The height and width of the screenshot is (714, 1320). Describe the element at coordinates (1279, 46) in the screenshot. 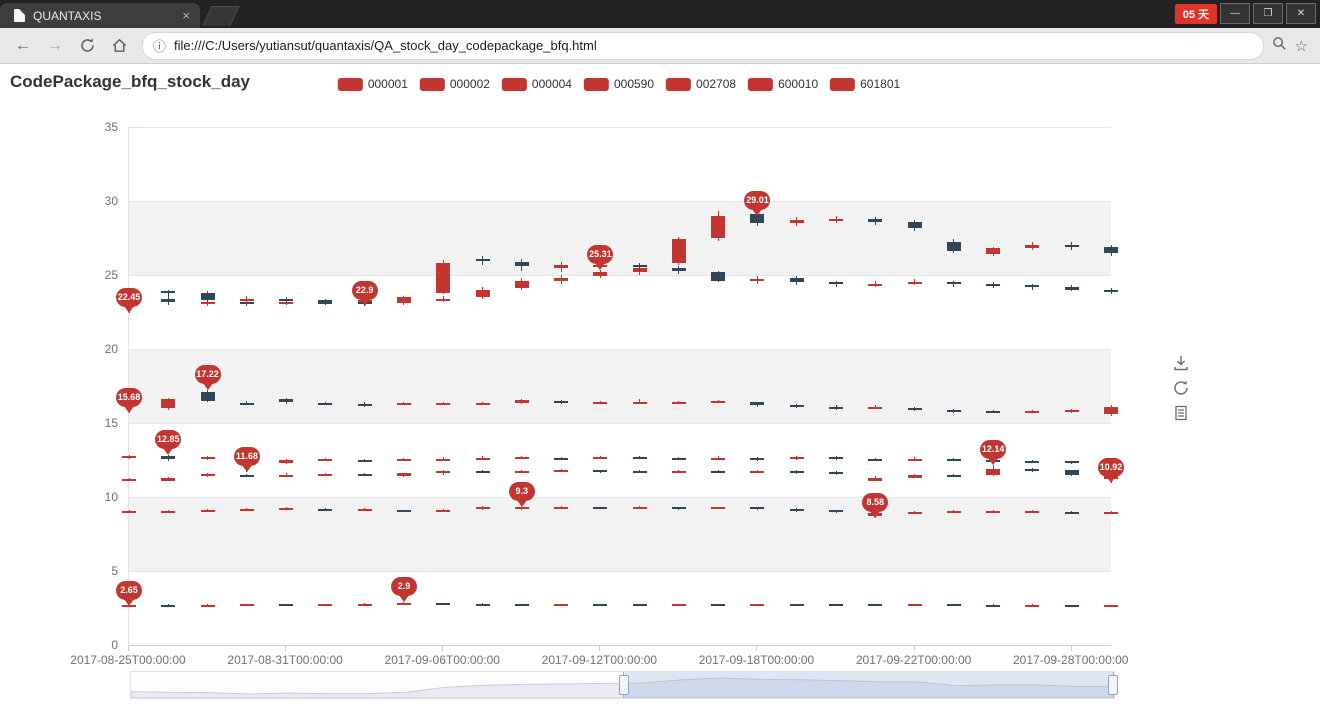

I see `zoom-icon` at that location.